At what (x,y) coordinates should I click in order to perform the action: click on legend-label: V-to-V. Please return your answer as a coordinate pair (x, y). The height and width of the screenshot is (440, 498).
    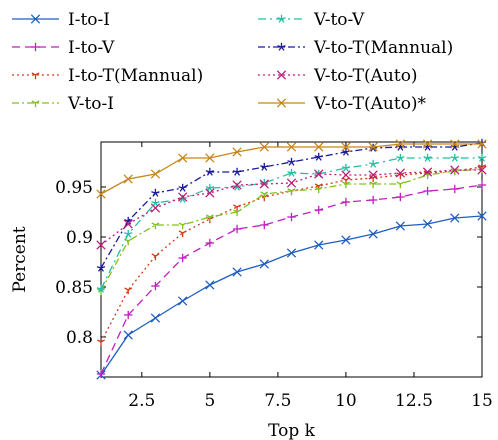
    Looking at the image, I should click on (339, 20).